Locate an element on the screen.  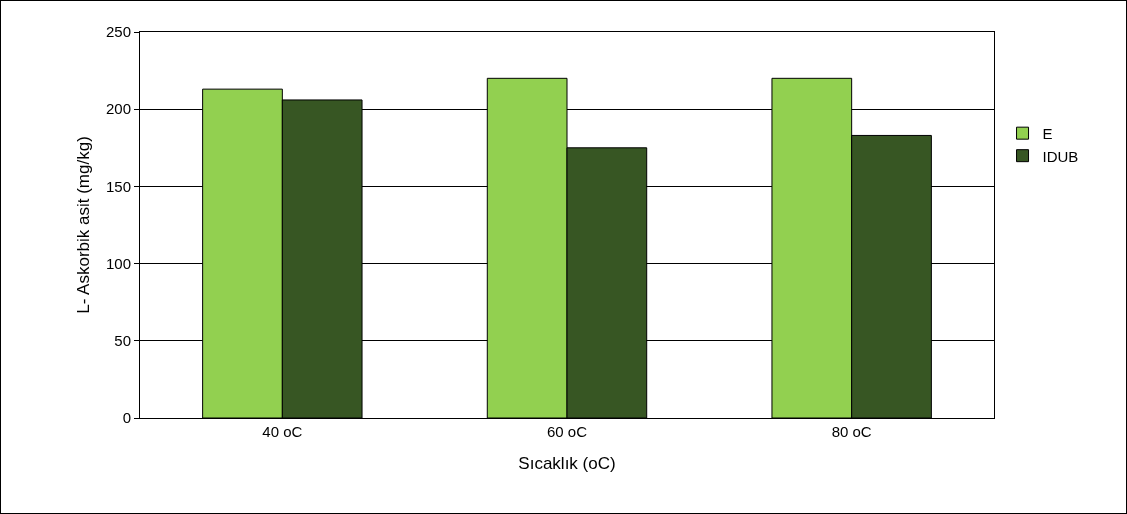
y-tick-label: 50 is located at coordinates (122, 341).